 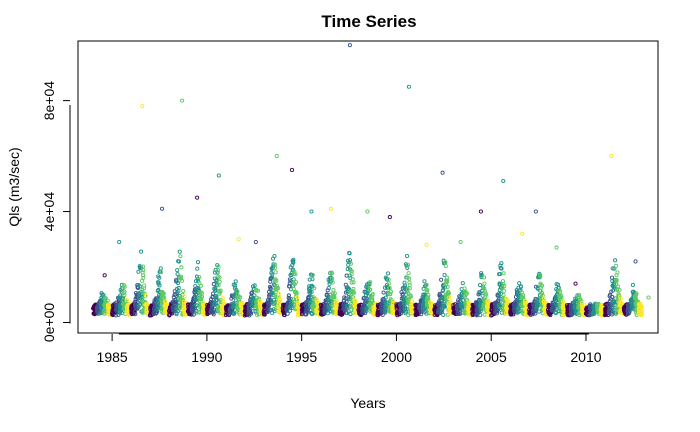 What do you see at coordinates (349, 349) in the screenshot?
I see `x-axis: 1985 1990 1995 2000 2005 2010` at bounding box center [349, 349].